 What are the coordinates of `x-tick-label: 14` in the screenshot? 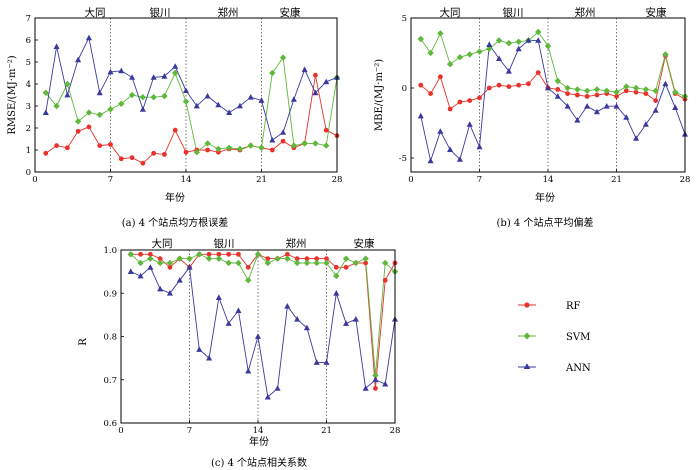 It's located at (186, 180).